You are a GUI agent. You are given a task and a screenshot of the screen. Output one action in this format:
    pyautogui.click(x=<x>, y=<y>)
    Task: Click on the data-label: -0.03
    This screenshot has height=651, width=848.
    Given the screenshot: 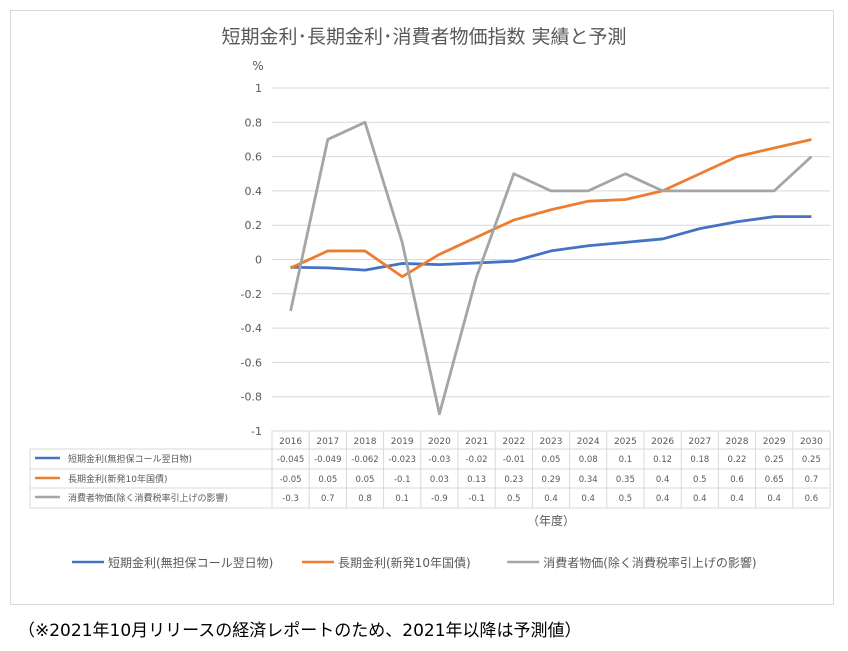 What is the action you would take?
    pyautogui.click(x=439, y=460)
    